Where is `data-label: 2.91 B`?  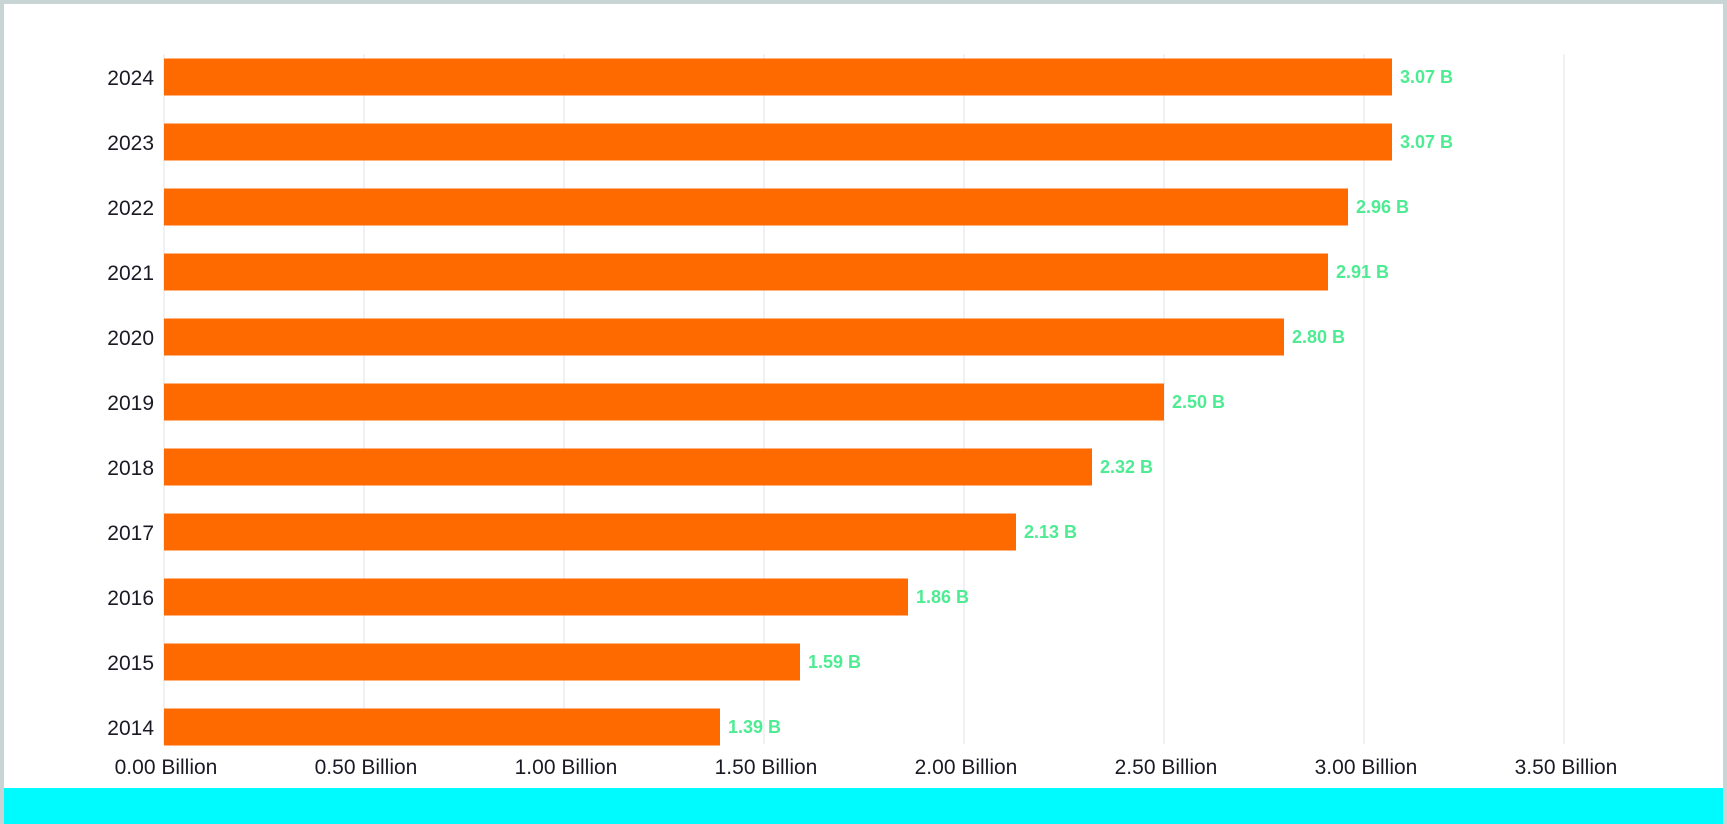 data-label: 2.91 B is located at coordinates (1362, 272).